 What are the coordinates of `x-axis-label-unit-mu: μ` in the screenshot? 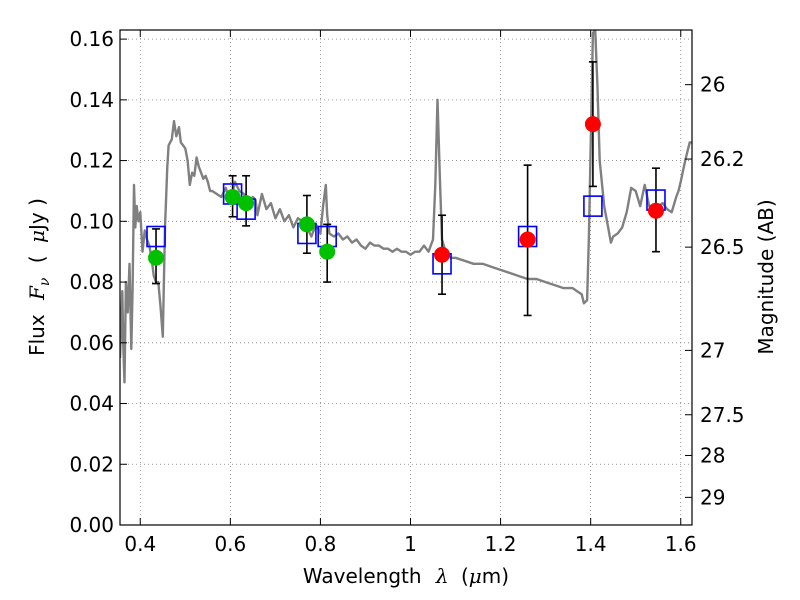 It's located at (475, 576).